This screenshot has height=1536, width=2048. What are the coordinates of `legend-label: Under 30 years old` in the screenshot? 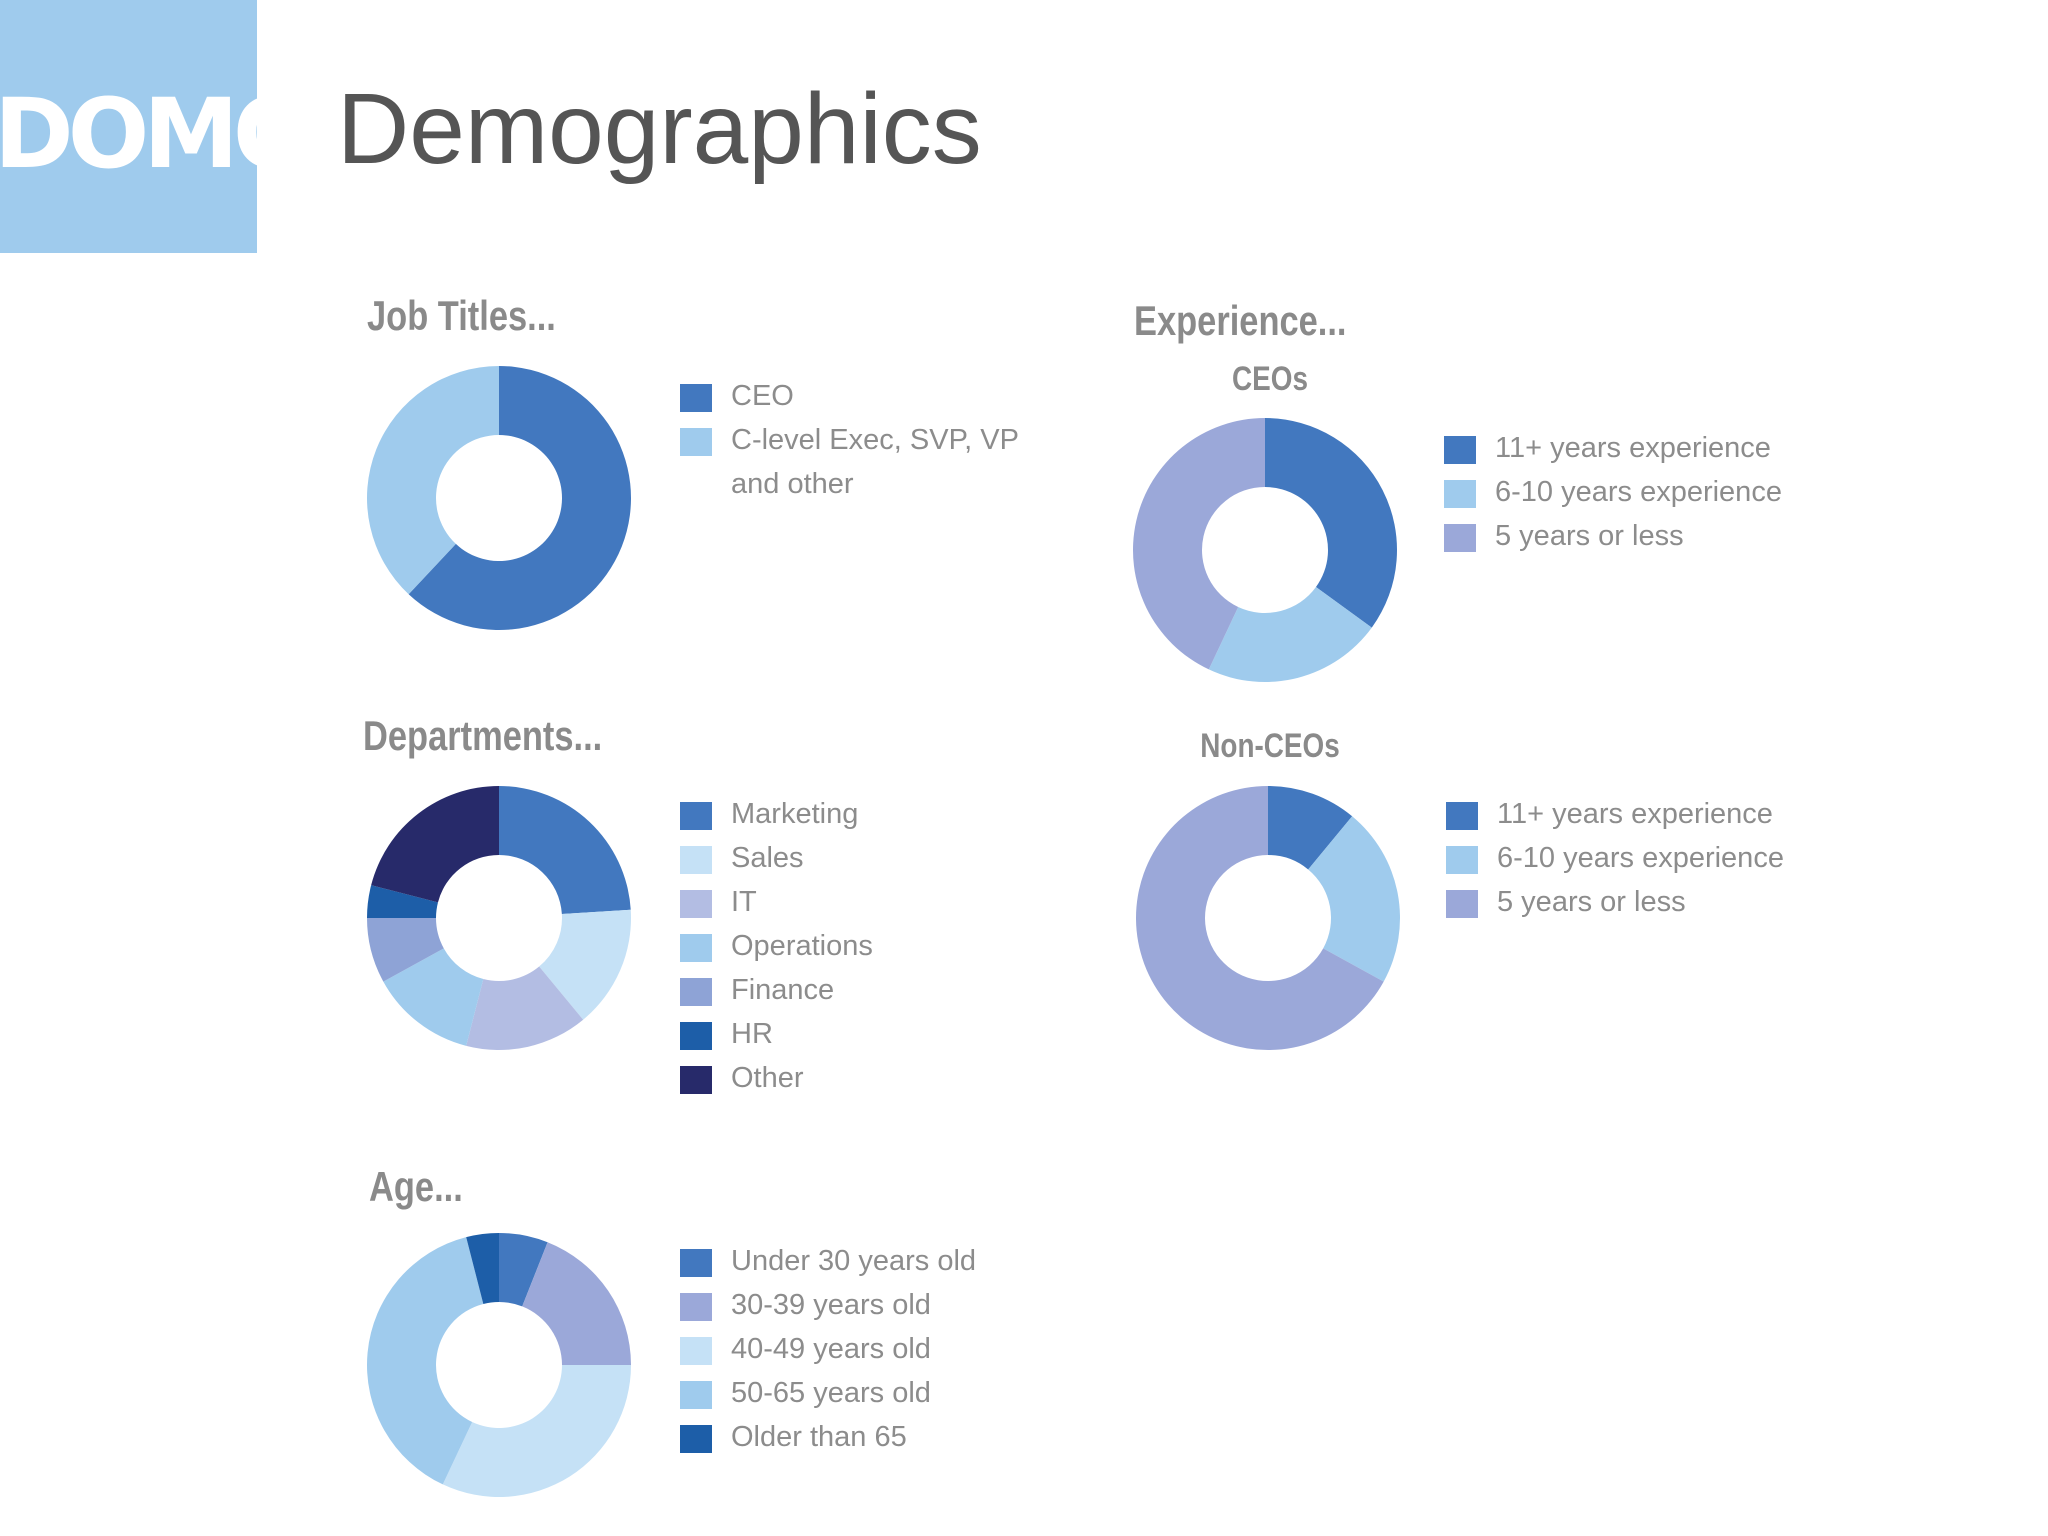 It's located at (854, 1261).